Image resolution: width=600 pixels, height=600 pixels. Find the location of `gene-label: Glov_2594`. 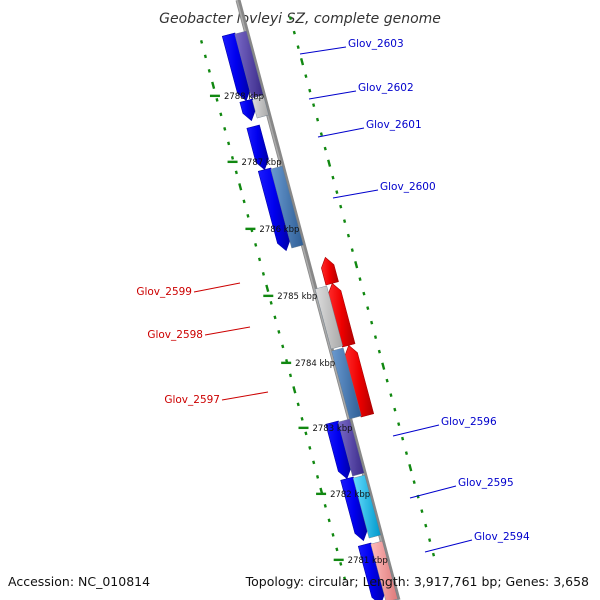

gene-label: Glov_2594 is located at coordinates (502, 537).